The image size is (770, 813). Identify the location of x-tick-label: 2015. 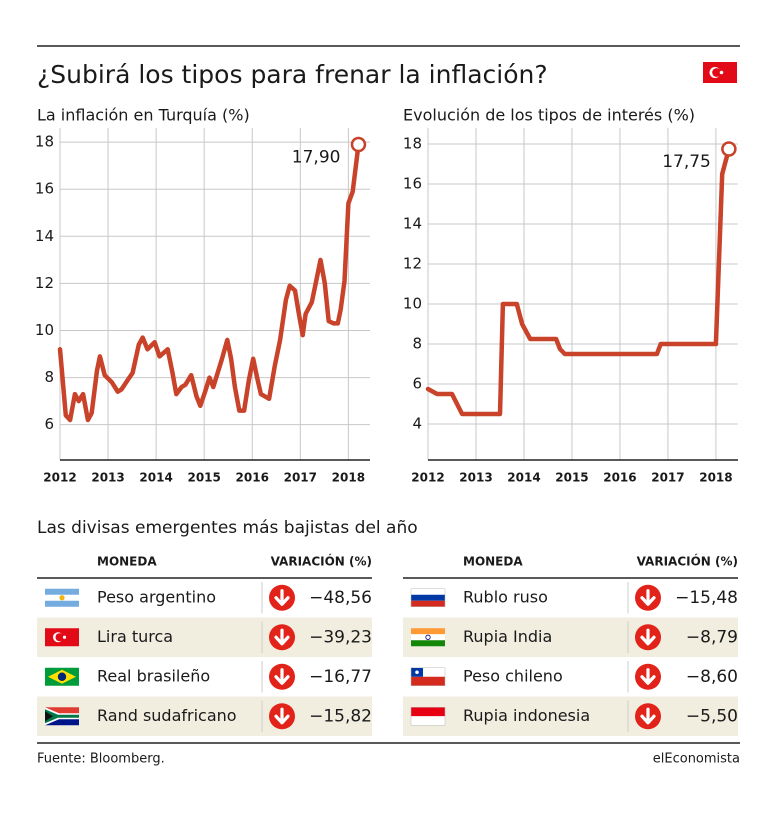
(203, 478).